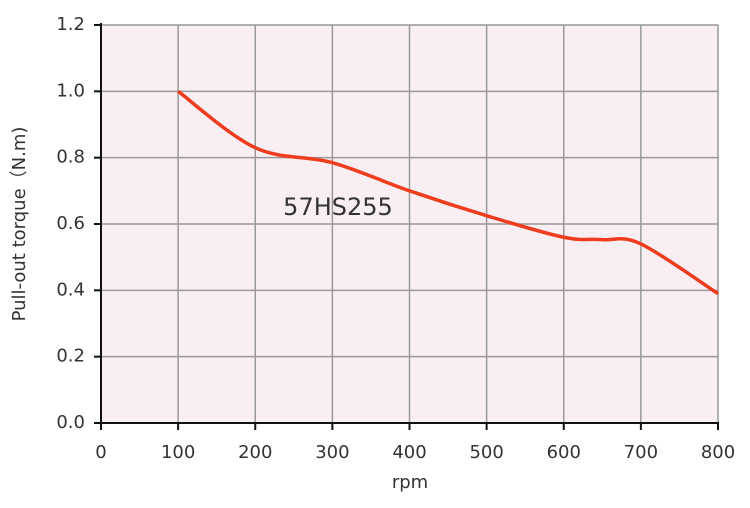  I want to click on y-tick-label: 0.6, so click(70, 223).